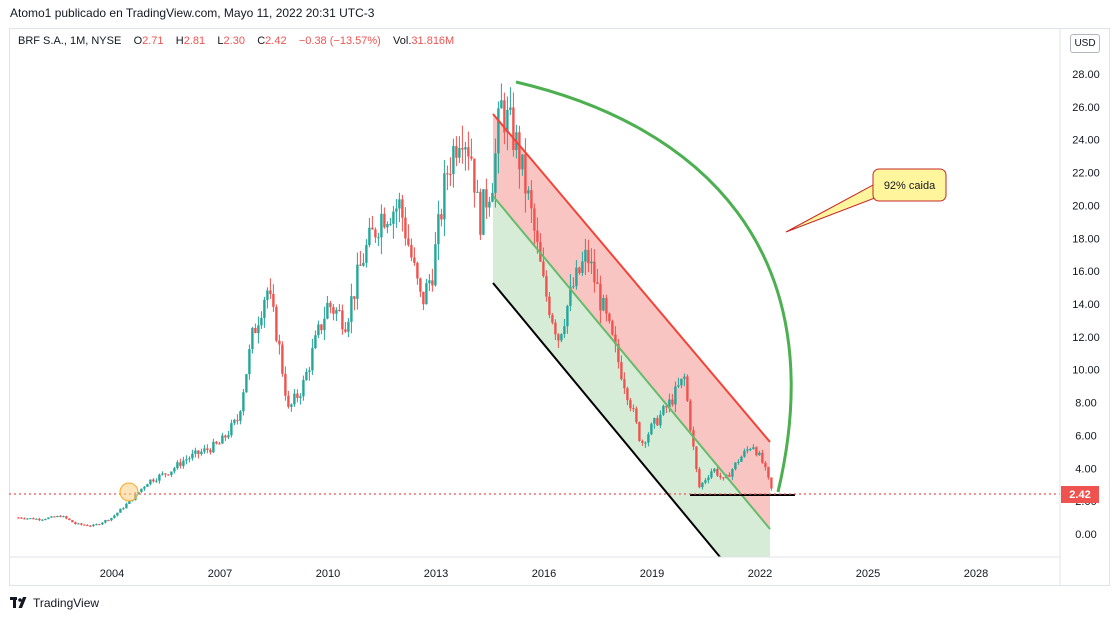  I want to click on highlight-circle, so click(129, 492).